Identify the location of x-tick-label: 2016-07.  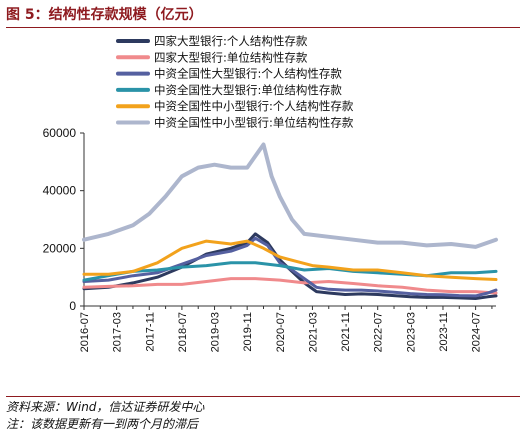
(85, 332).